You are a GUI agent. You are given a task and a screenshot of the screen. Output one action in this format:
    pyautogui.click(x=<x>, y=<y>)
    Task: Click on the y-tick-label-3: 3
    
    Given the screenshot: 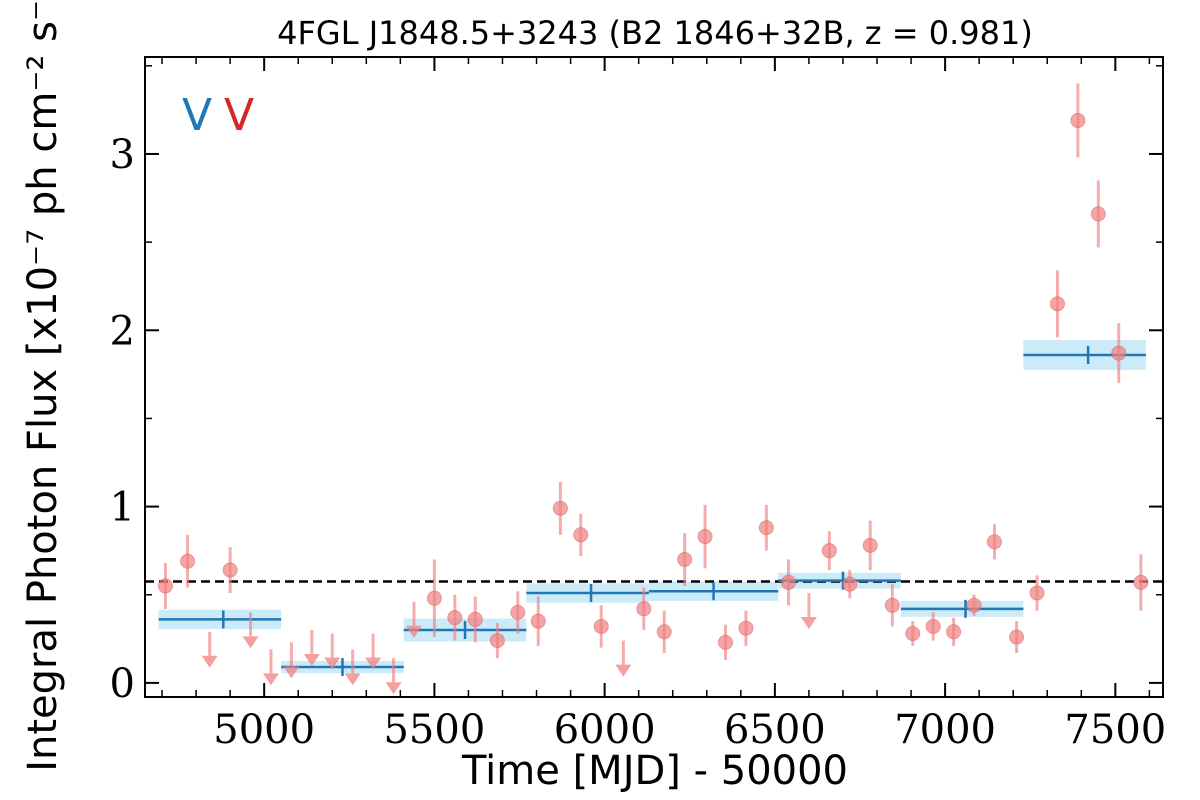 What is the action you would take?
    pyautogui.click(x=122, y=155)
    